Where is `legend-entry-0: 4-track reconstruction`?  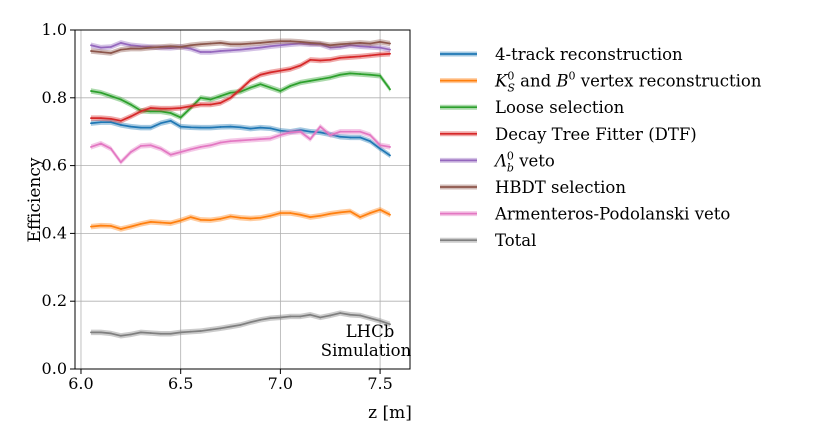
legend-entry-0: 4-track reconstruction is located at coordinates (561, 54).